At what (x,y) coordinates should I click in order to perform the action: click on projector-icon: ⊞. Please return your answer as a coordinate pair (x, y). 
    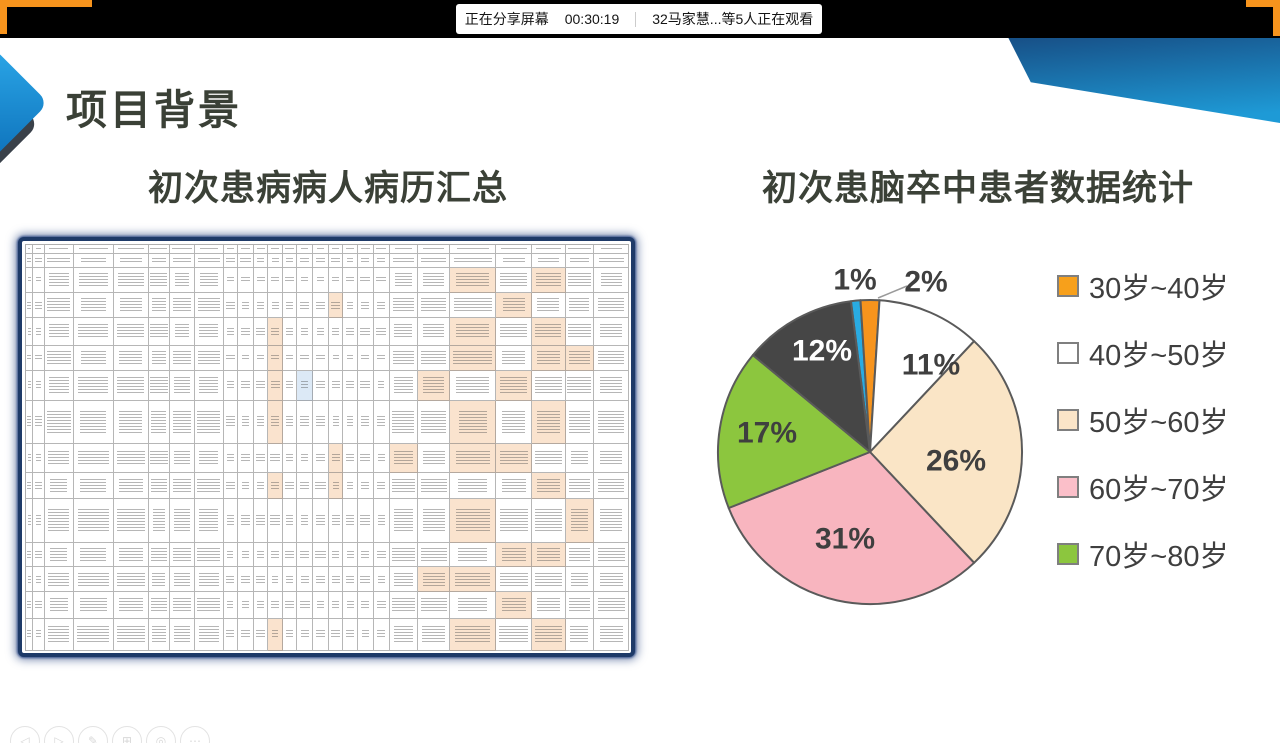
    Looking at the image, I should click on (127, 734).